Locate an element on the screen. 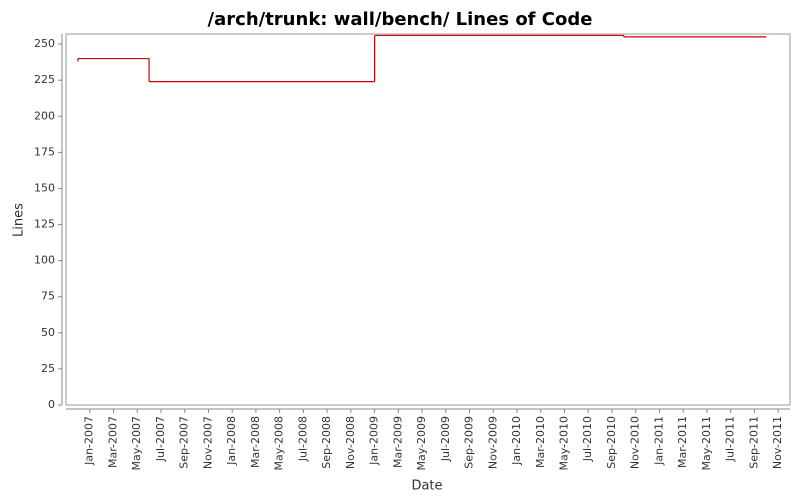 The image size is (800, 500). x-tick-label: Jan-2007 is located at coordinates (89, 441).